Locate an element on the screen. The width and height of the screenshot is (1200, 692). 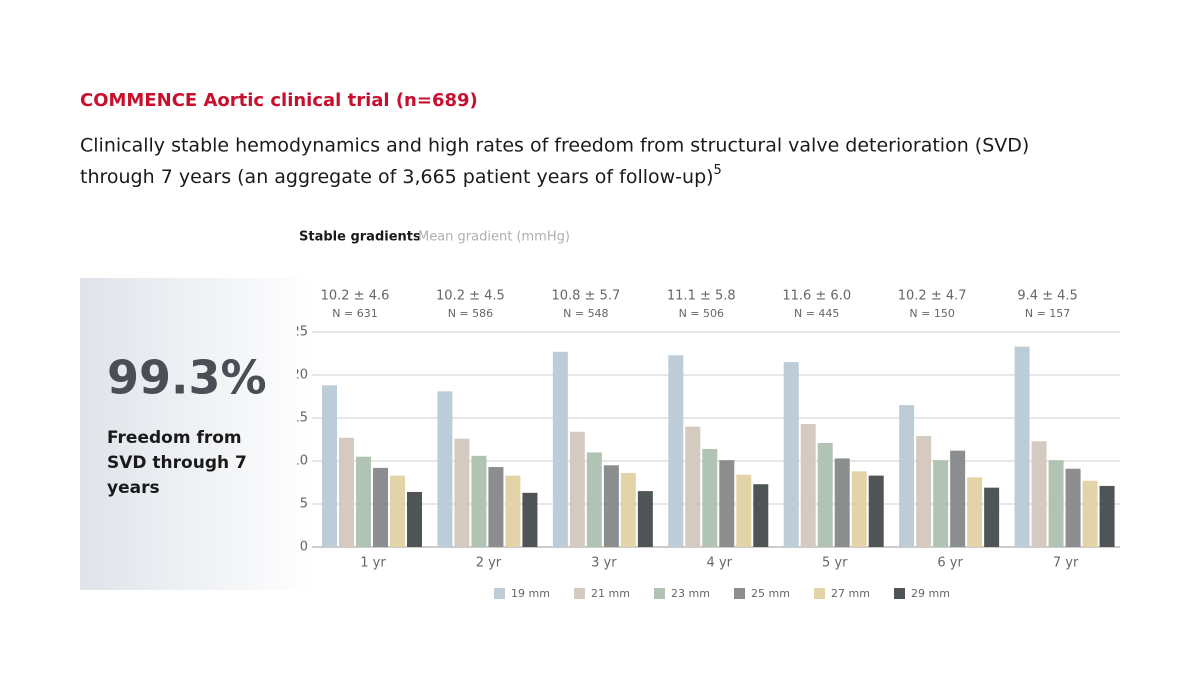
chart-title: Stable gradients is located at coordinates (360, 237).